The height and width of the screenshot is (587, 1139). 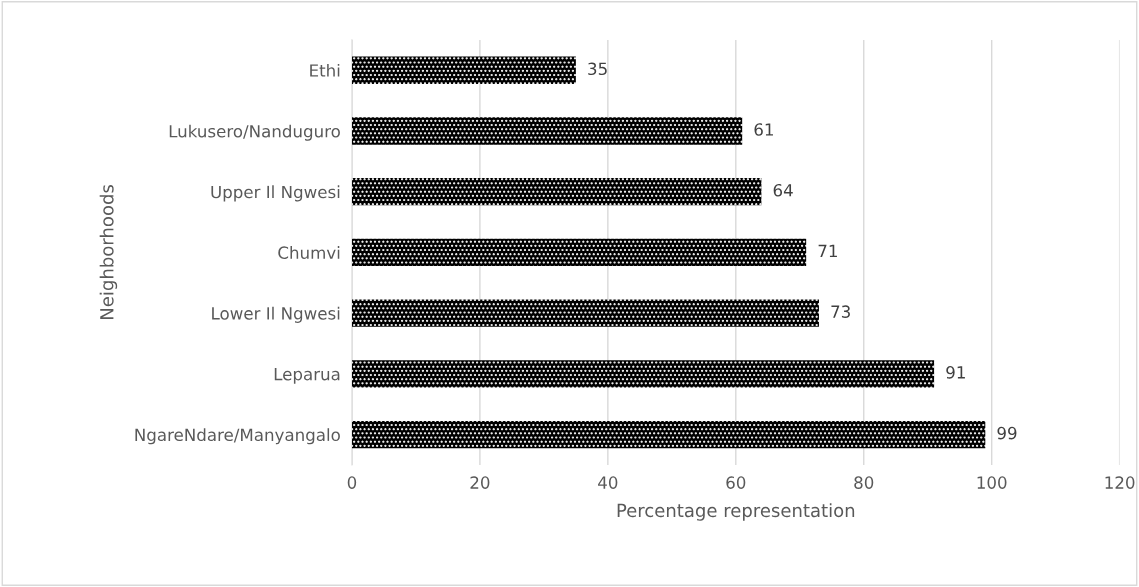 I want to click on data-label: 73, so click(x=840, y=311).